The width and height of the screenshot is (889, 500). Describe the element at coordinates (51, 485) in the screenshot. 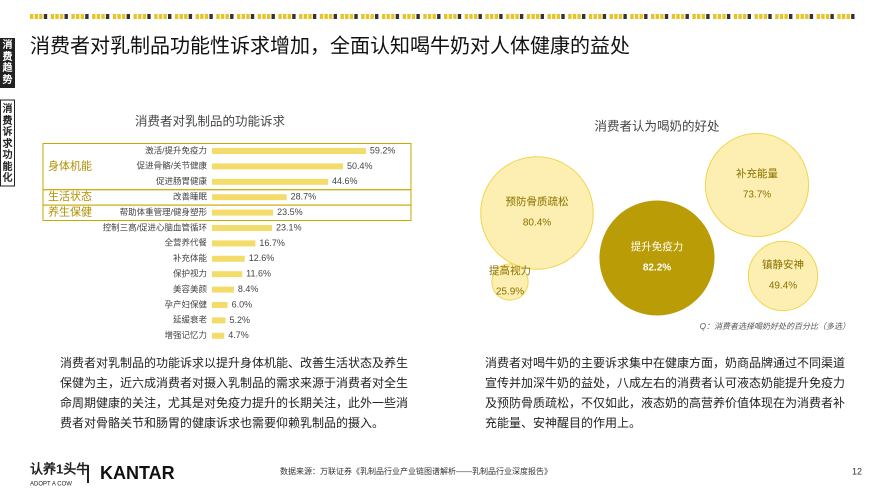

I see `logo-en: ADOPT A COW` at that location.